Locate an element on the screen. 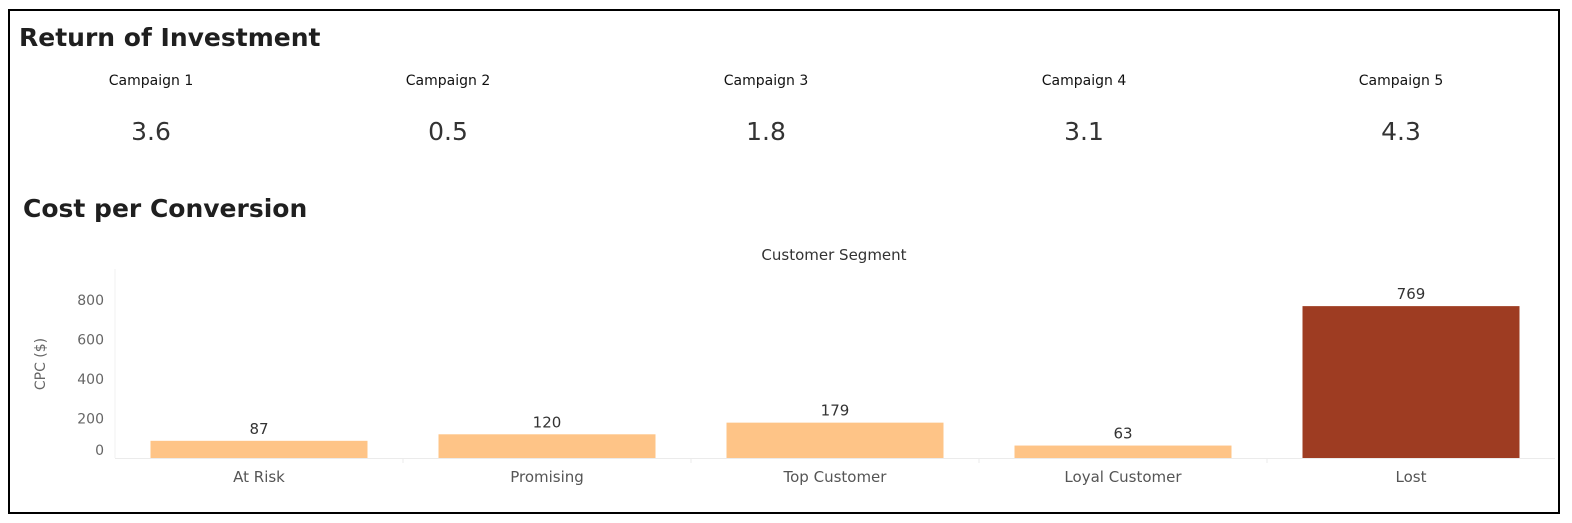 The height and width of the screenshot is (523, 1572). y-tick-label: 600 is located at coordinates (90, 341).